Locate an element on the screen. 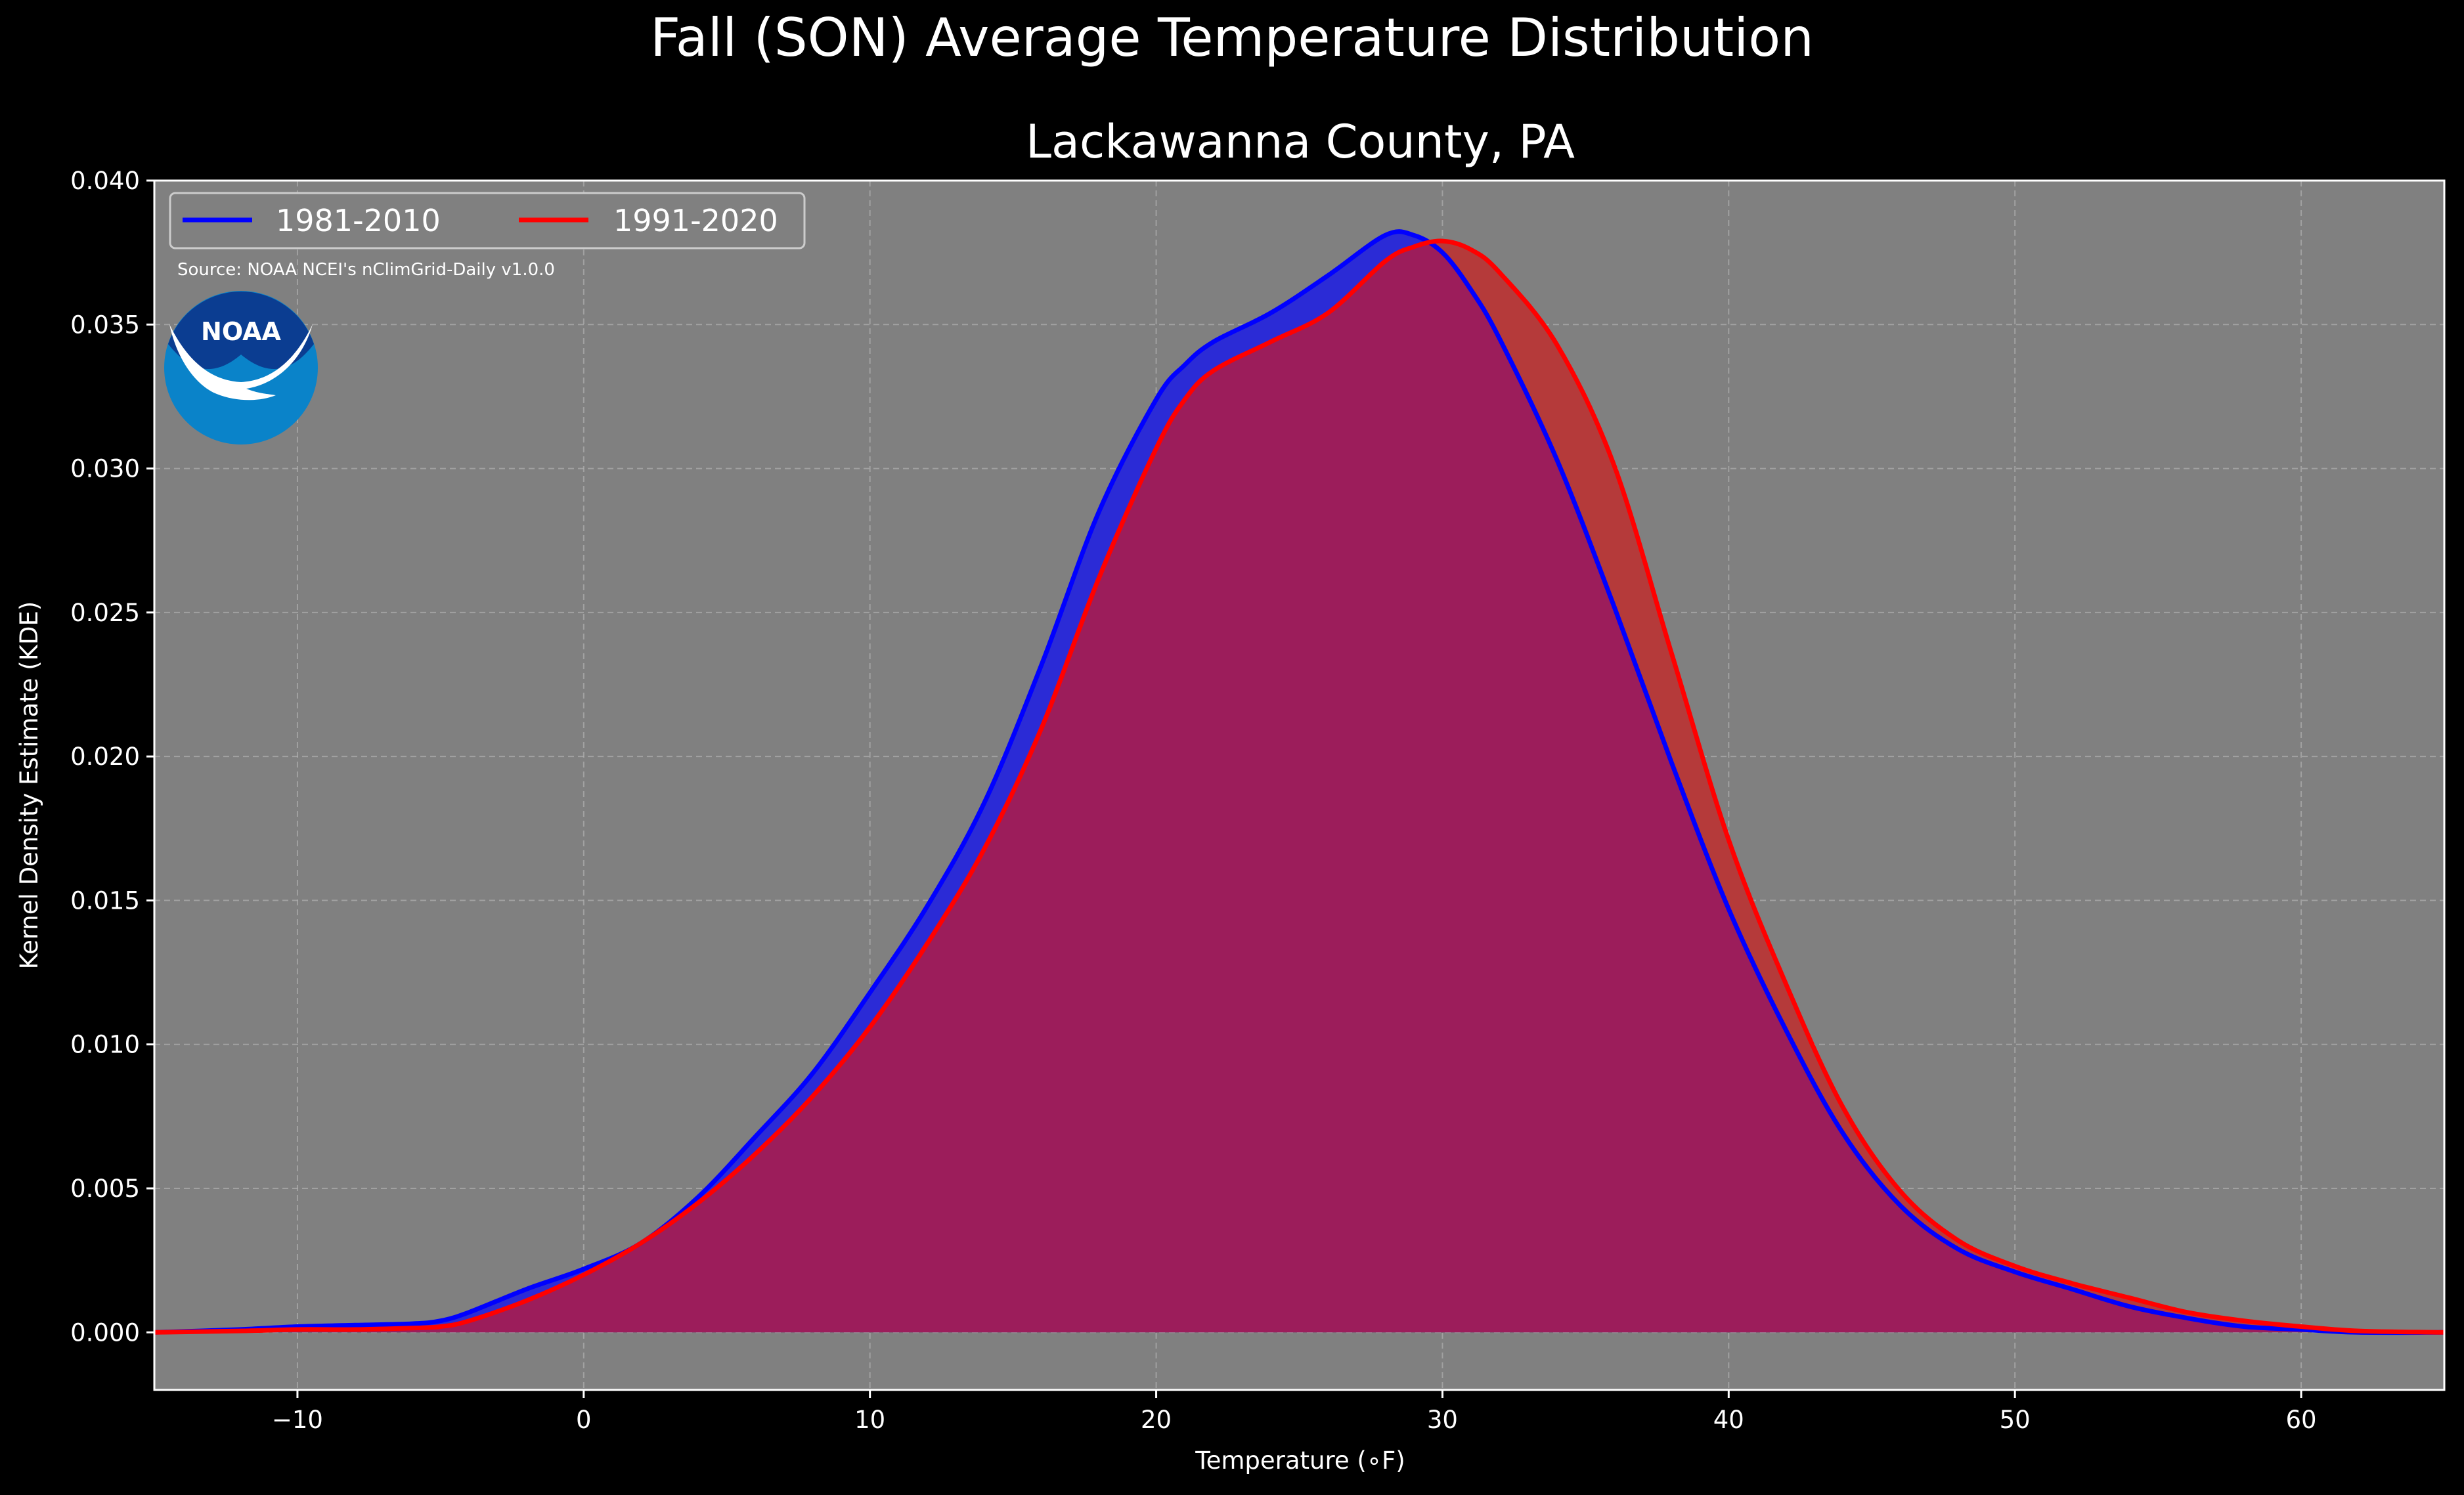  x-axis-label: Temperature (∘F) is located at coordinates (1300, 1460).